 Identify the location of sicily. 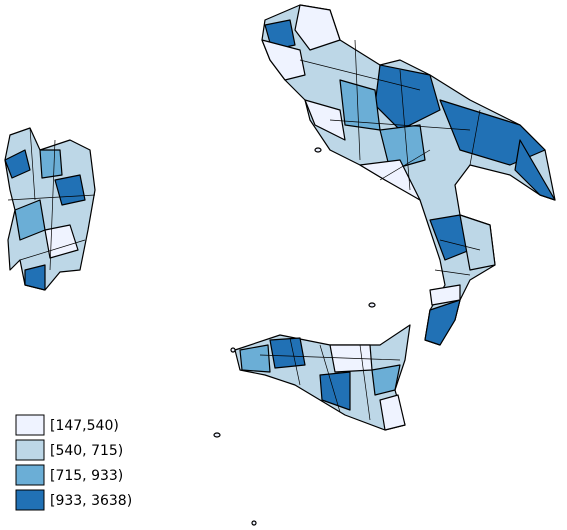
(322, 377).